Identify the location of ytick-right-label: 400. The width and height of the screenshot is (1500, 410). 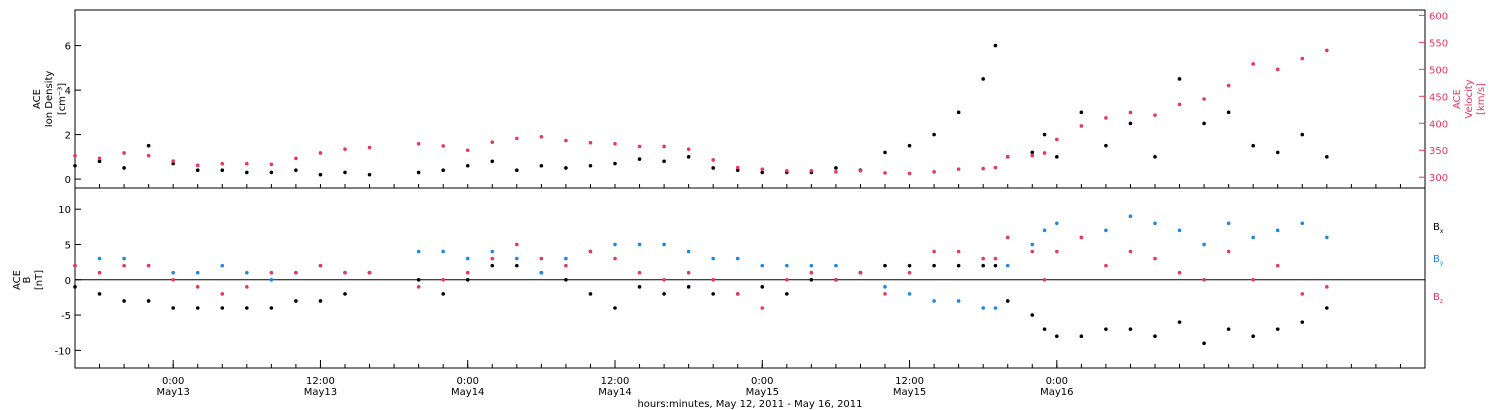
(1438, 124).